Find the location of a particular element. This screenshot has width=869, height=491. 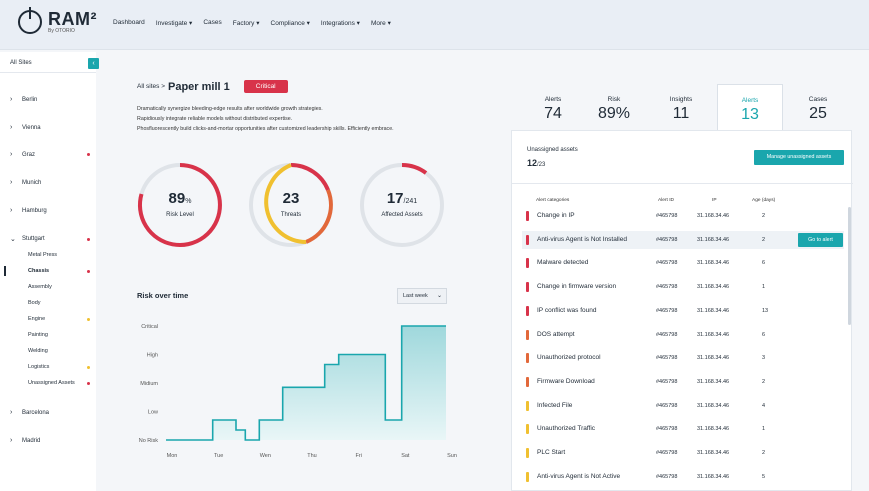

alert-age: 3 is located at coordinates (764, 358).